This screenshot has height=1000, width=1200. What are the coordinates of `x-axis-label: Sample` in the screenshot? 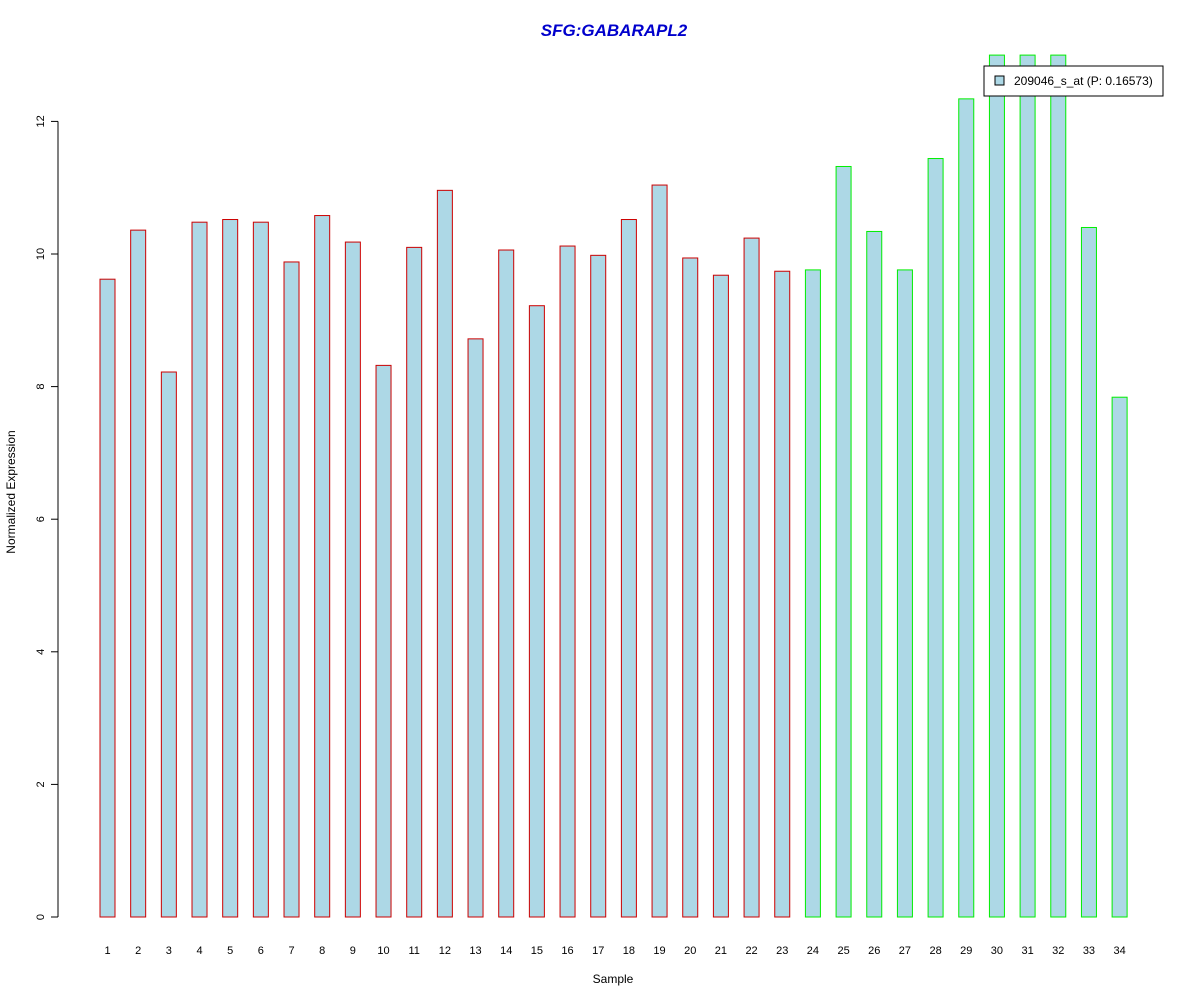 It's located at (613, 979).